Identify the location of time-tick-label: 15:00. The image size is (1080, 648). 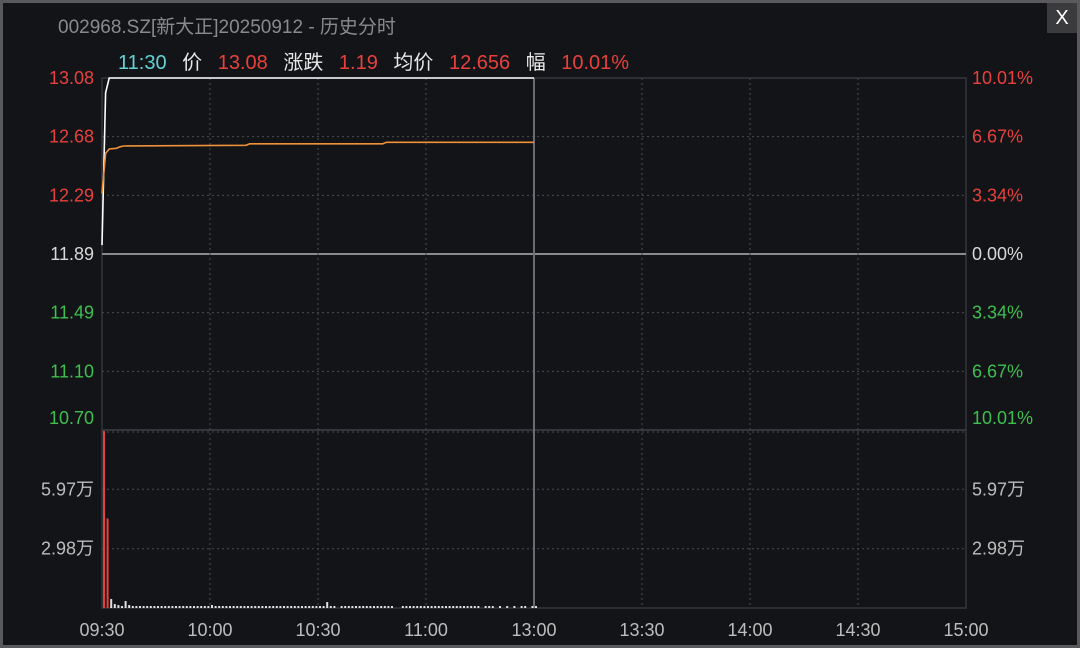
(965, 630).